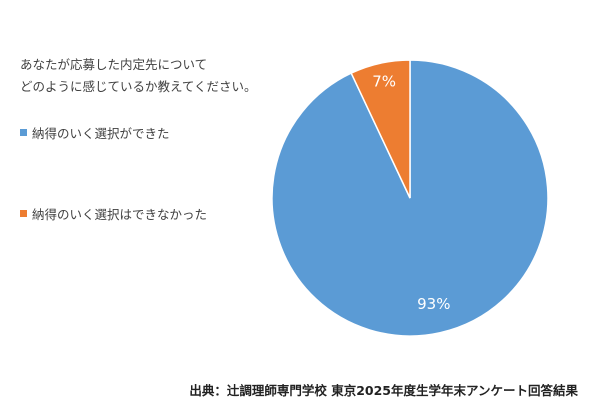 This screenshot has width=600, height=412. What do you see at coordinates (23, 213) in the screenshot?
I see `legend-swatch-not-satisfied` at bounding box center [23, 213].